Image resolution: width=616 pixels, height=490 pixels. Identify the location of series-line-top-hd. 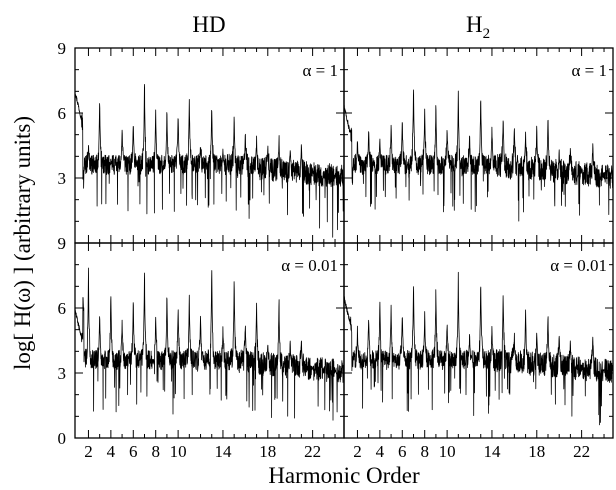
(209, 161).